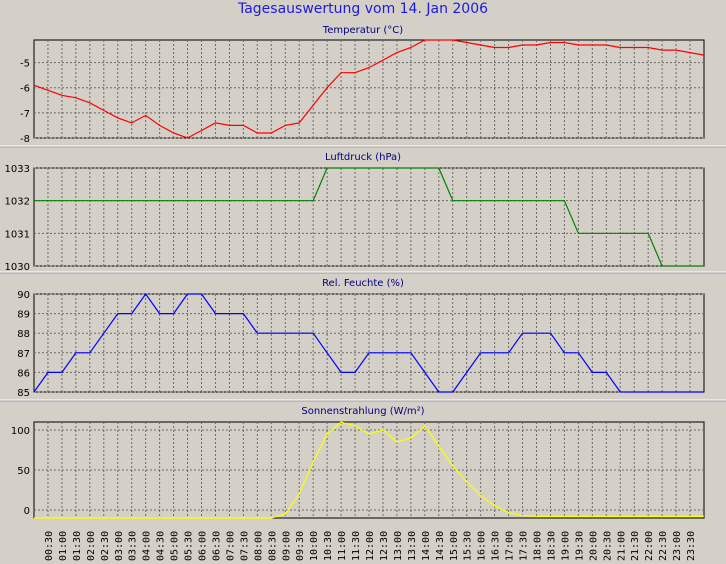 This screenshot has height=564, width=726. Describe the element at coordinates (524, 546) in the screenshot. I see `x-tick-label: 17:30` at that location.